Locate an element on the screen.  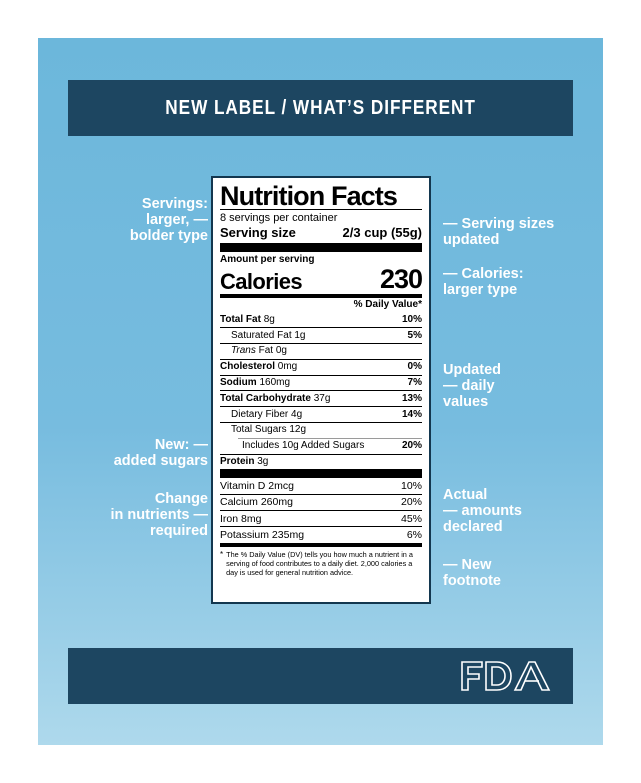
footnote-asterisk: * is located at coordinates (222, 554).